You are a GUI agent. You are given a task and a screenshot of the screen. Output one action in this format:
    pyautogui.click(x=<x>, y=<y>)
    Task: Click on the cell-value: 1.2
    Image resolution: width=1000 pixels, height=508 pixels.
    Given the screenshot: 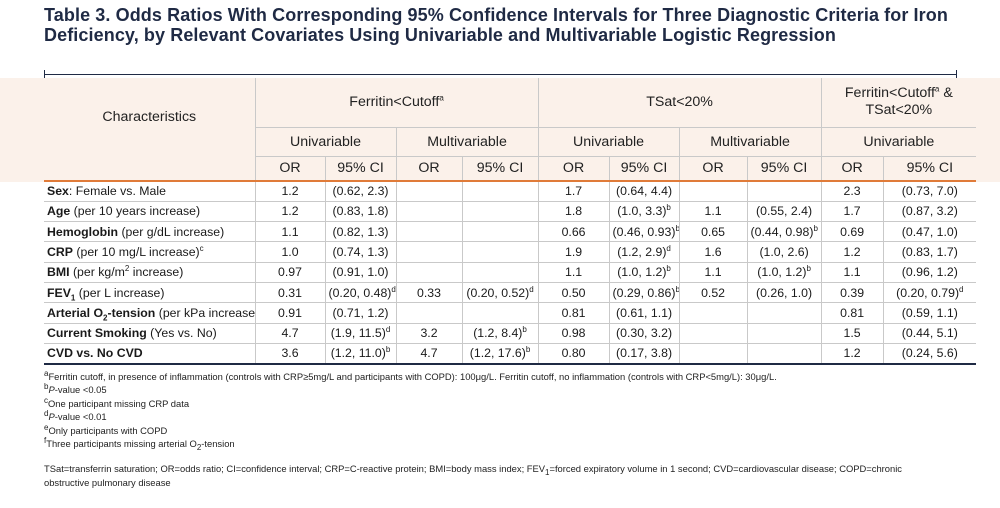 What is the action you would take?
    pyautogui.click(x=852, y=353)
    